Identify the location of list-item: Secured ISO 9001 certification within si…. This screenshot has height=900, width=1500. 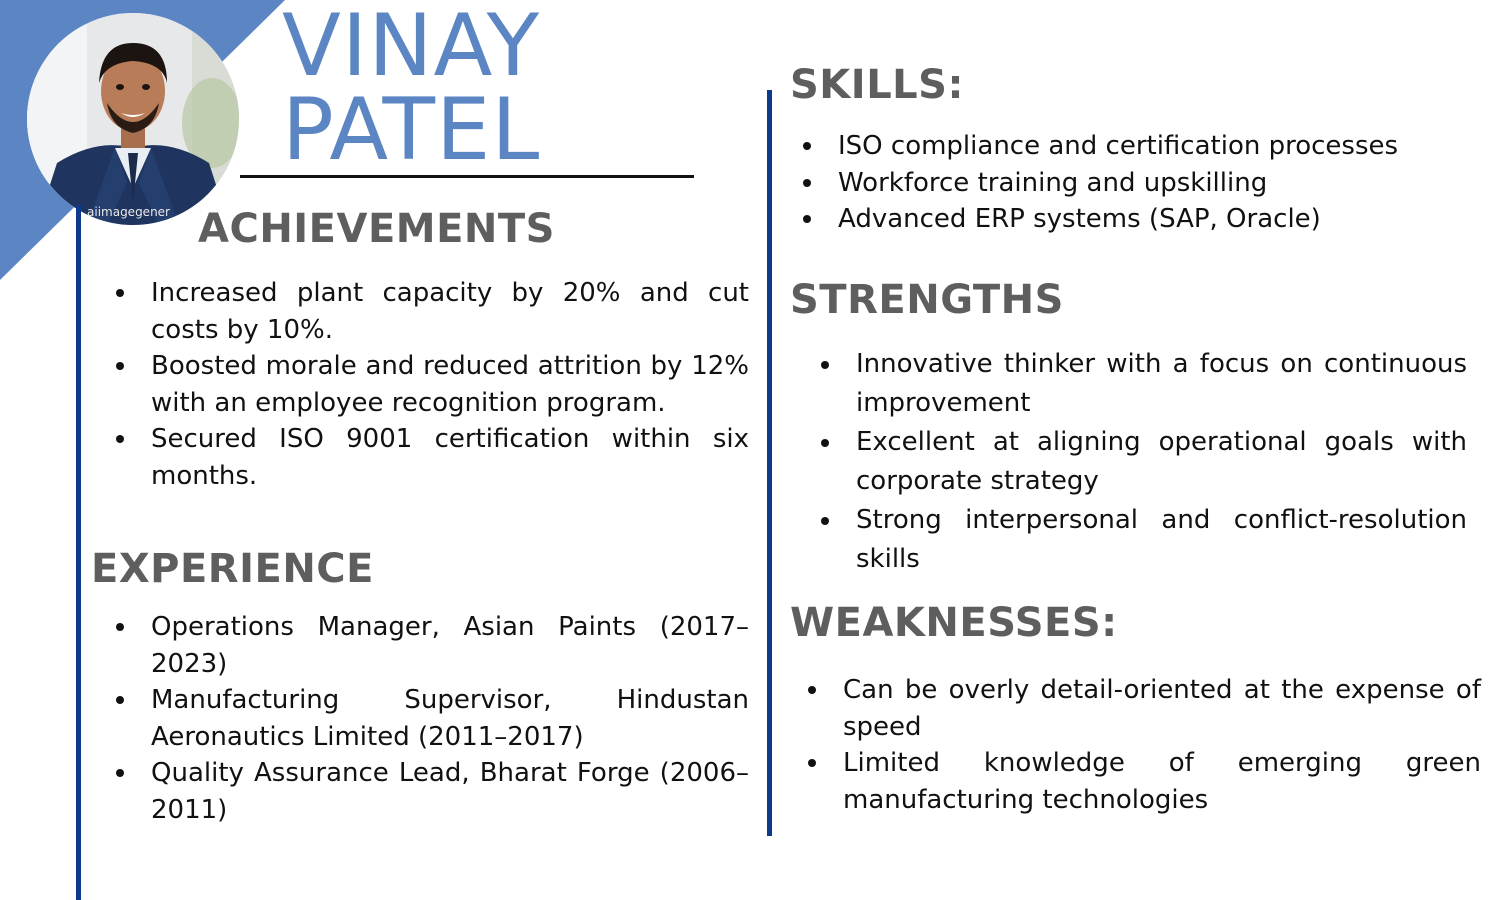
(432, 457).